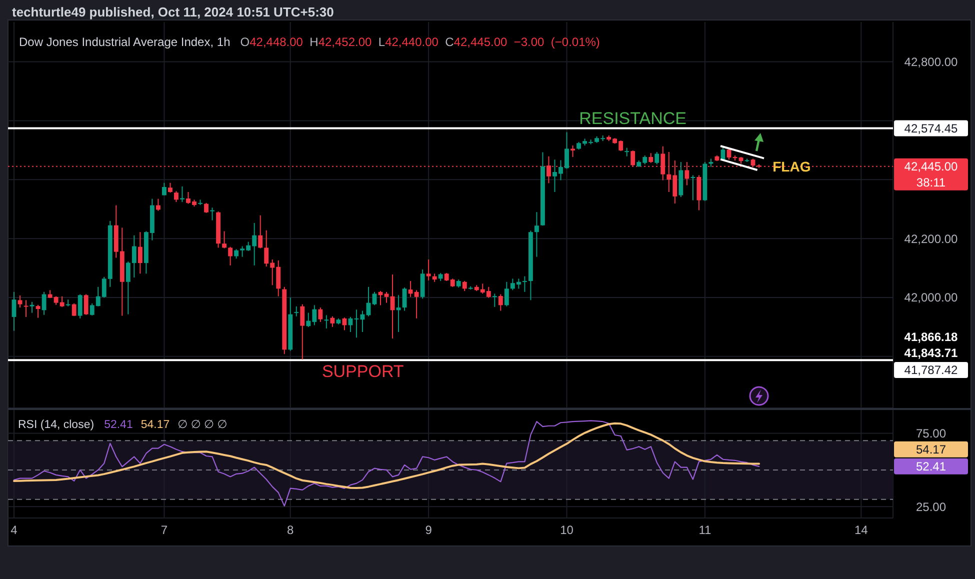 This screenshot has height=579, width=975. What do you see at coordinates (155, 425) in the screenshot?
I see `annotation: 54.17` at bounding box center [155, 425].